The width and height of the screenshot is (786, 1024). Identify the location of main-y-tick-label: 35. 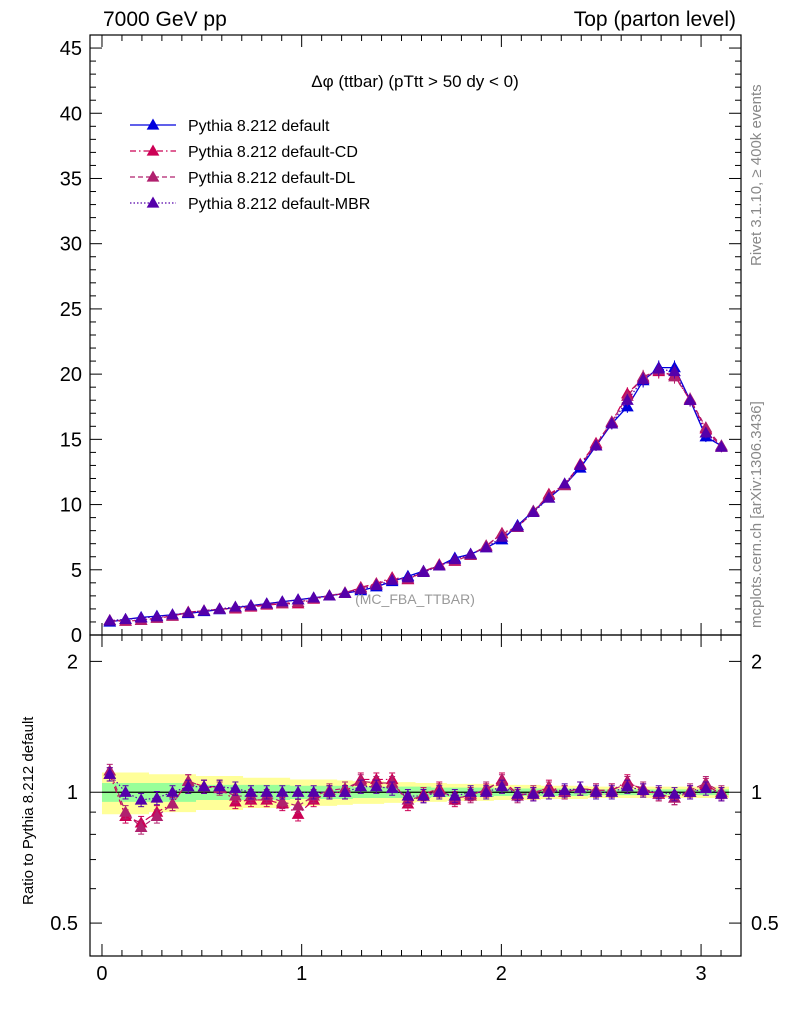
(71, 179).